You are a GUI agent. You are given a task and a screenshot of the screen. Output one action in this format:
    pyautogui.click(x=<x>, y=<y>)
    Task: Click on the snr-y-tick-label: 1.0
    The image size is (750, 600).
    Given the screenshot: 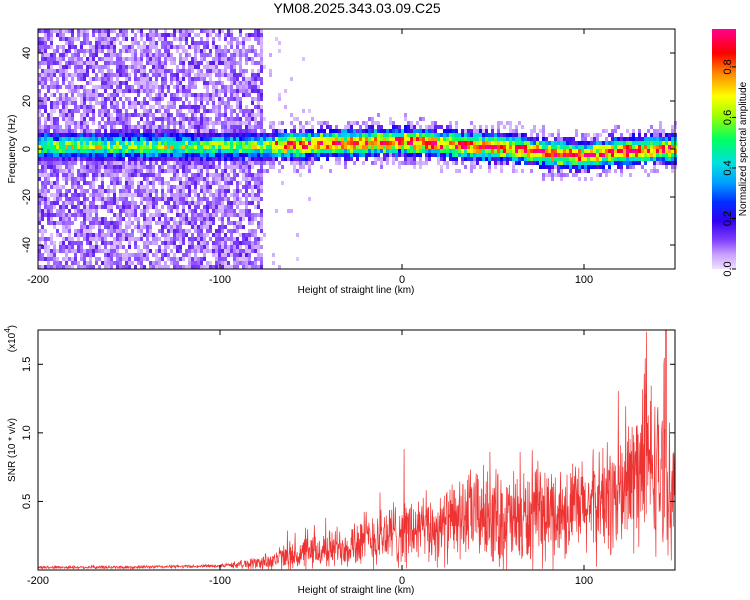 What is the action you would take?
    pyautogui.click(x=27, y=432)
    